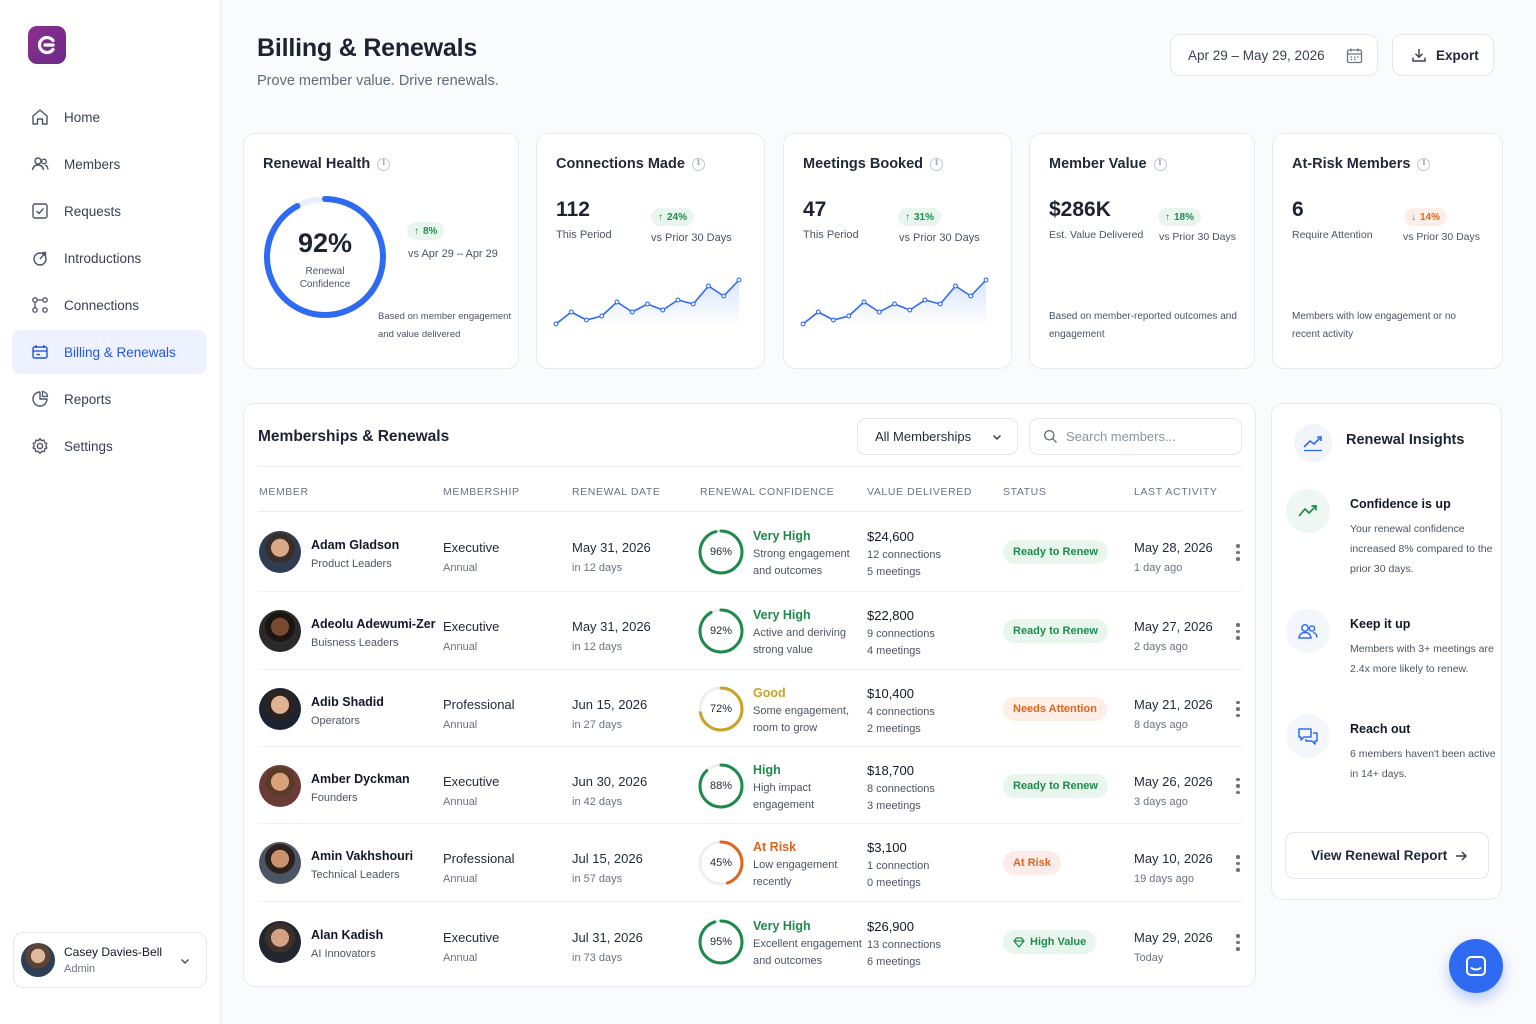 Image resolution: width=1536 pixels, height=1024 pixels. I want to click on last-activity-date: May 28, 2026, so click(1173, 547).